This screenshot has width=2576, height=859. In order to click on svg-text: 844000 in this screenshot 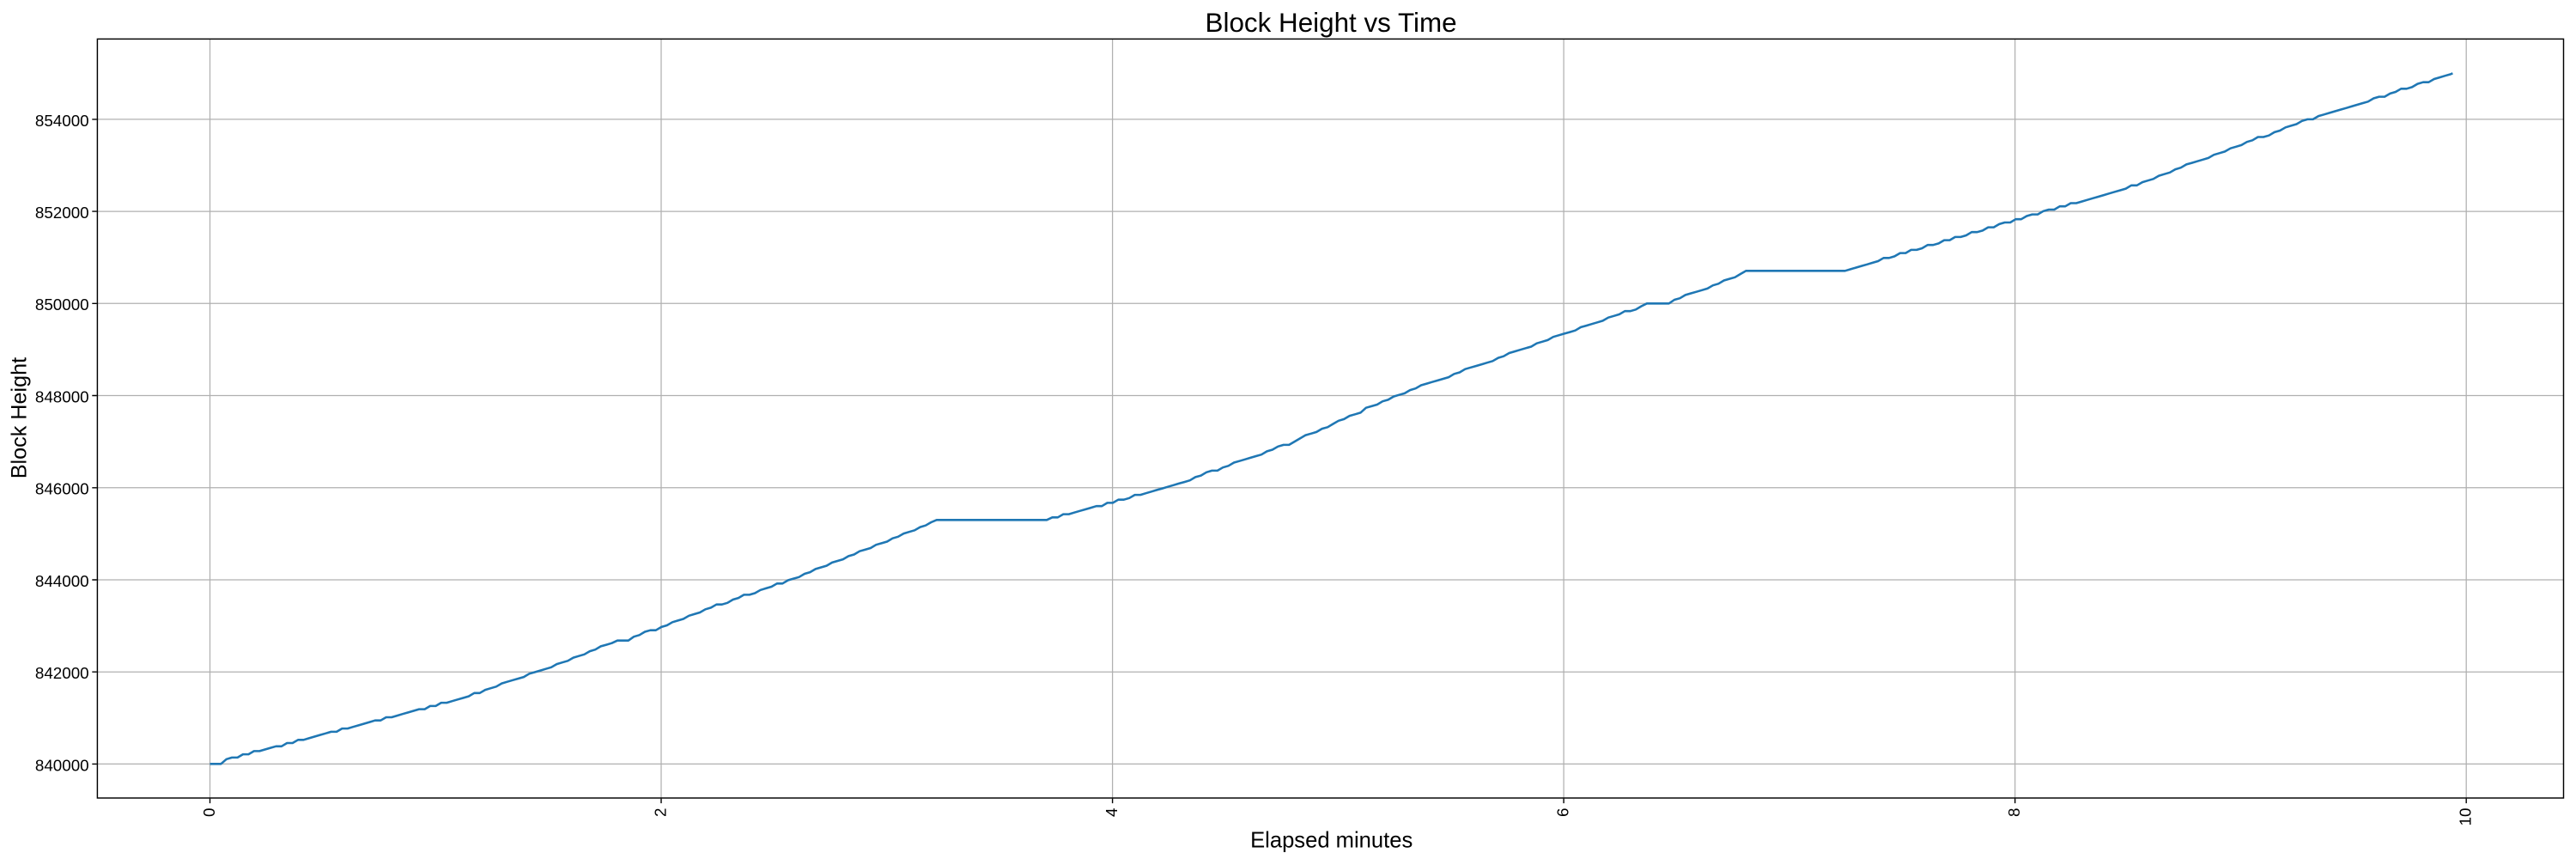, I will do `click(62, 581)`.